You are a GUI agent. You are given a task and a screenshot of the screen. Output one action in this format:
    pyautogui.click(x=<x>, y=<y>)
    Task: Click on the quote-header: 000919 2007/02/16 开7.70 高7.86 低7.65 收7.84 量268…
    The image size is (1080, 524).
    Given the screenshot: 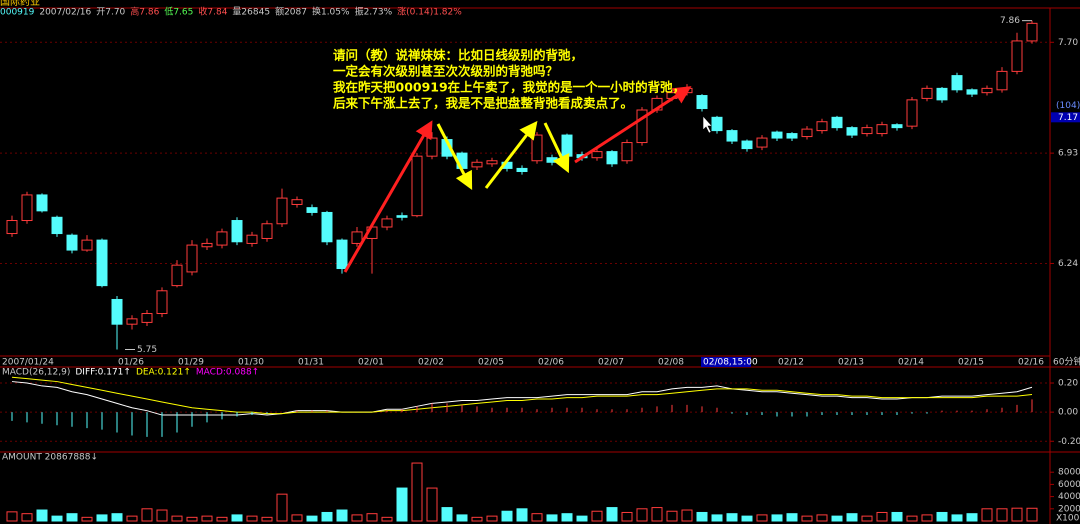 What is the action you would take?
    pyautogui.click(x=231, y=12)
    